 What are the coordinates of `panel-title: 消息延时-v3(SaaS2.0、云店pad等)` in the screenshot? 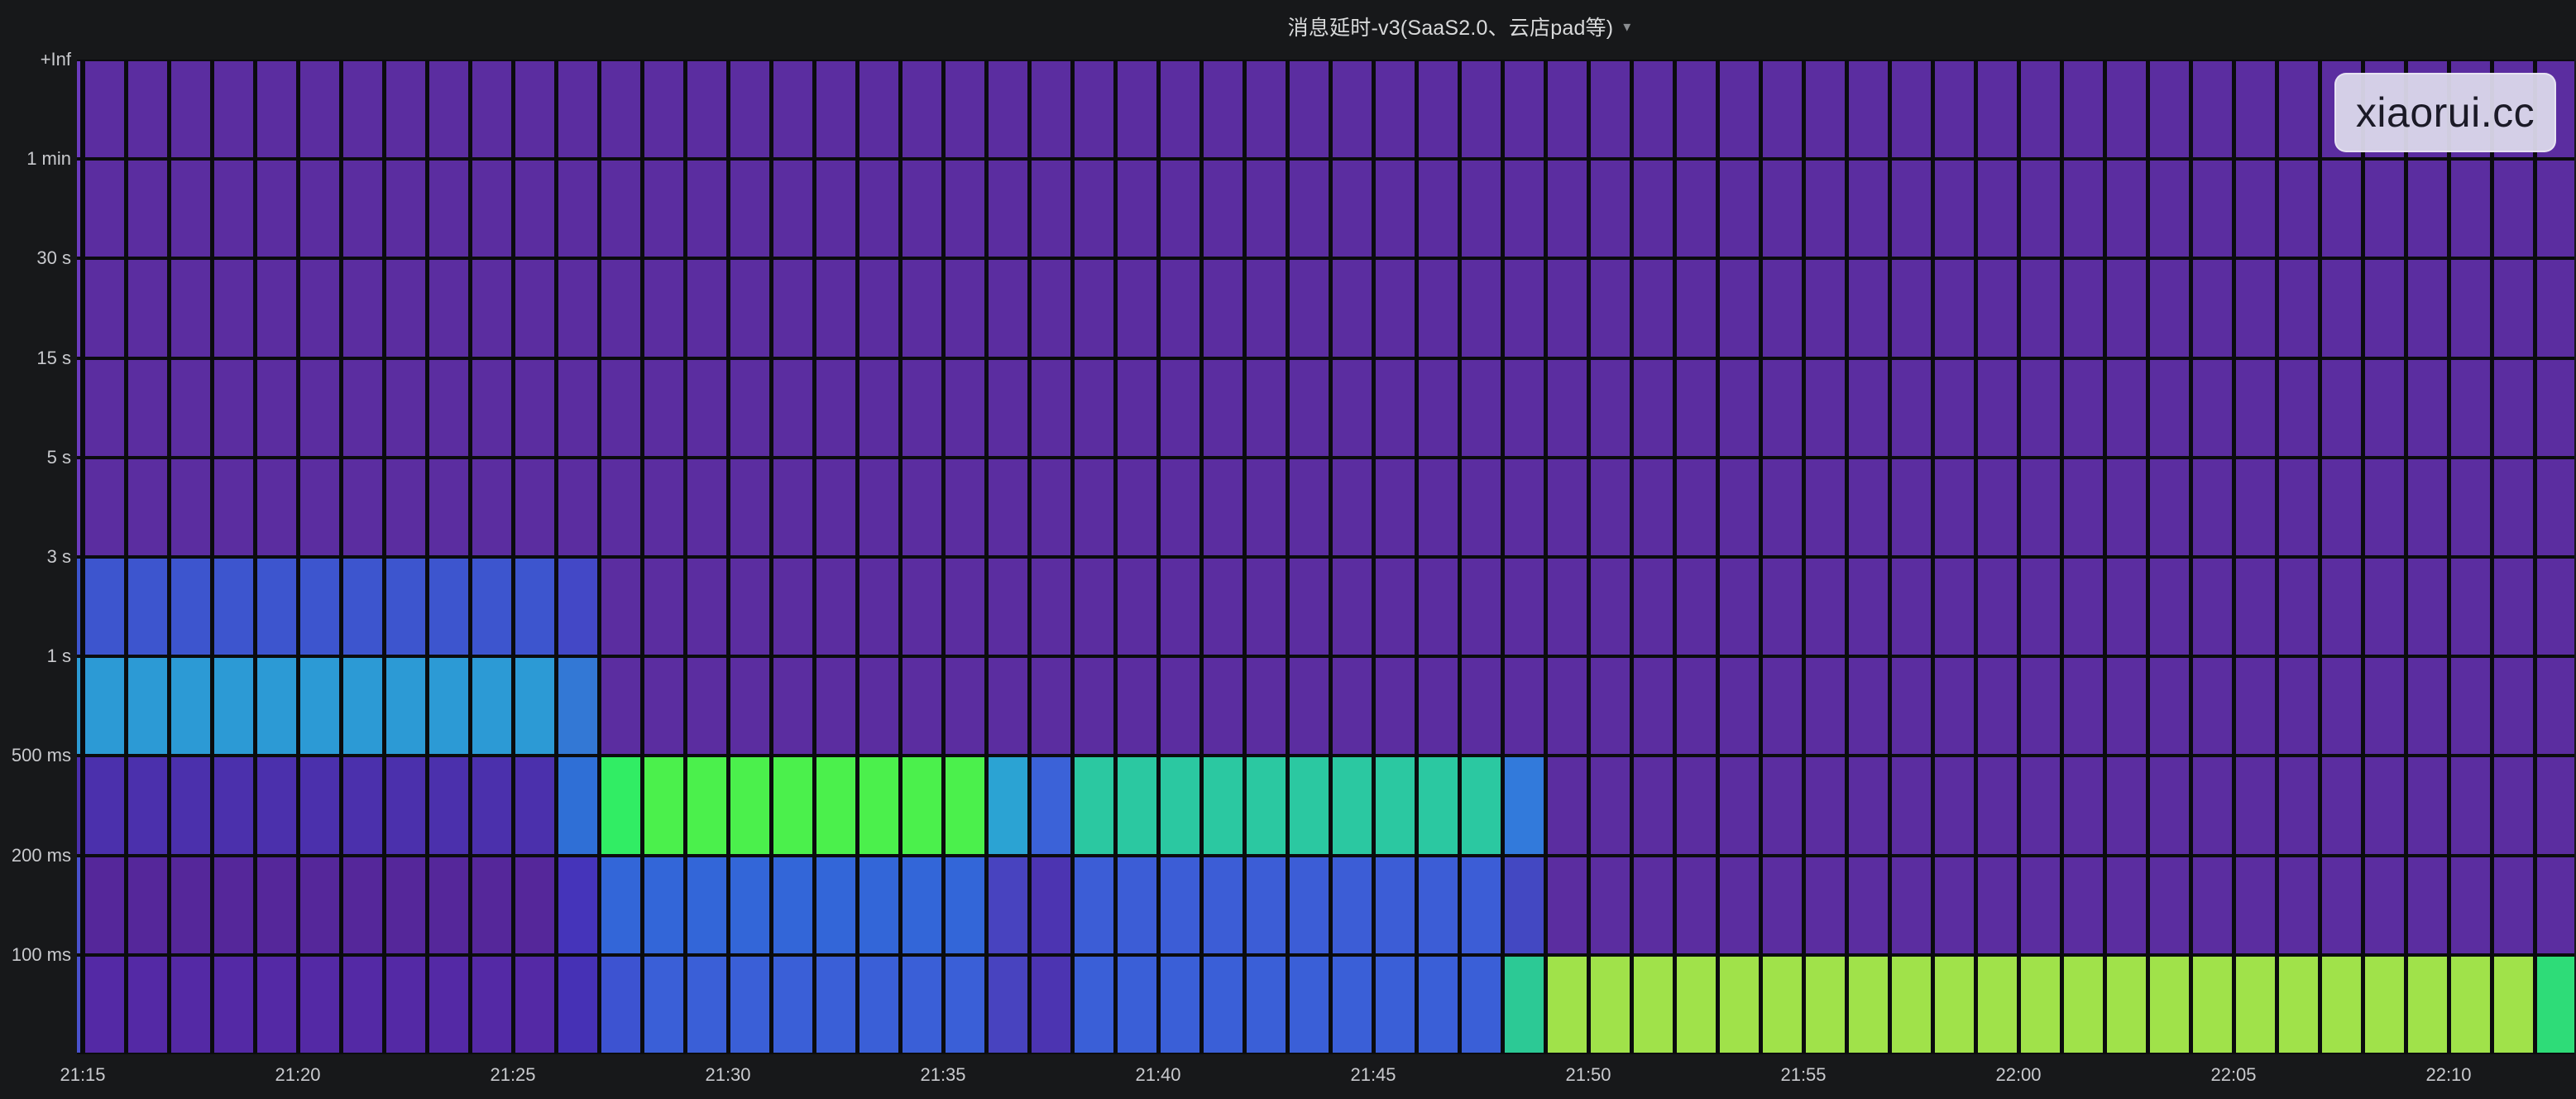 It's located at (1450, 29).